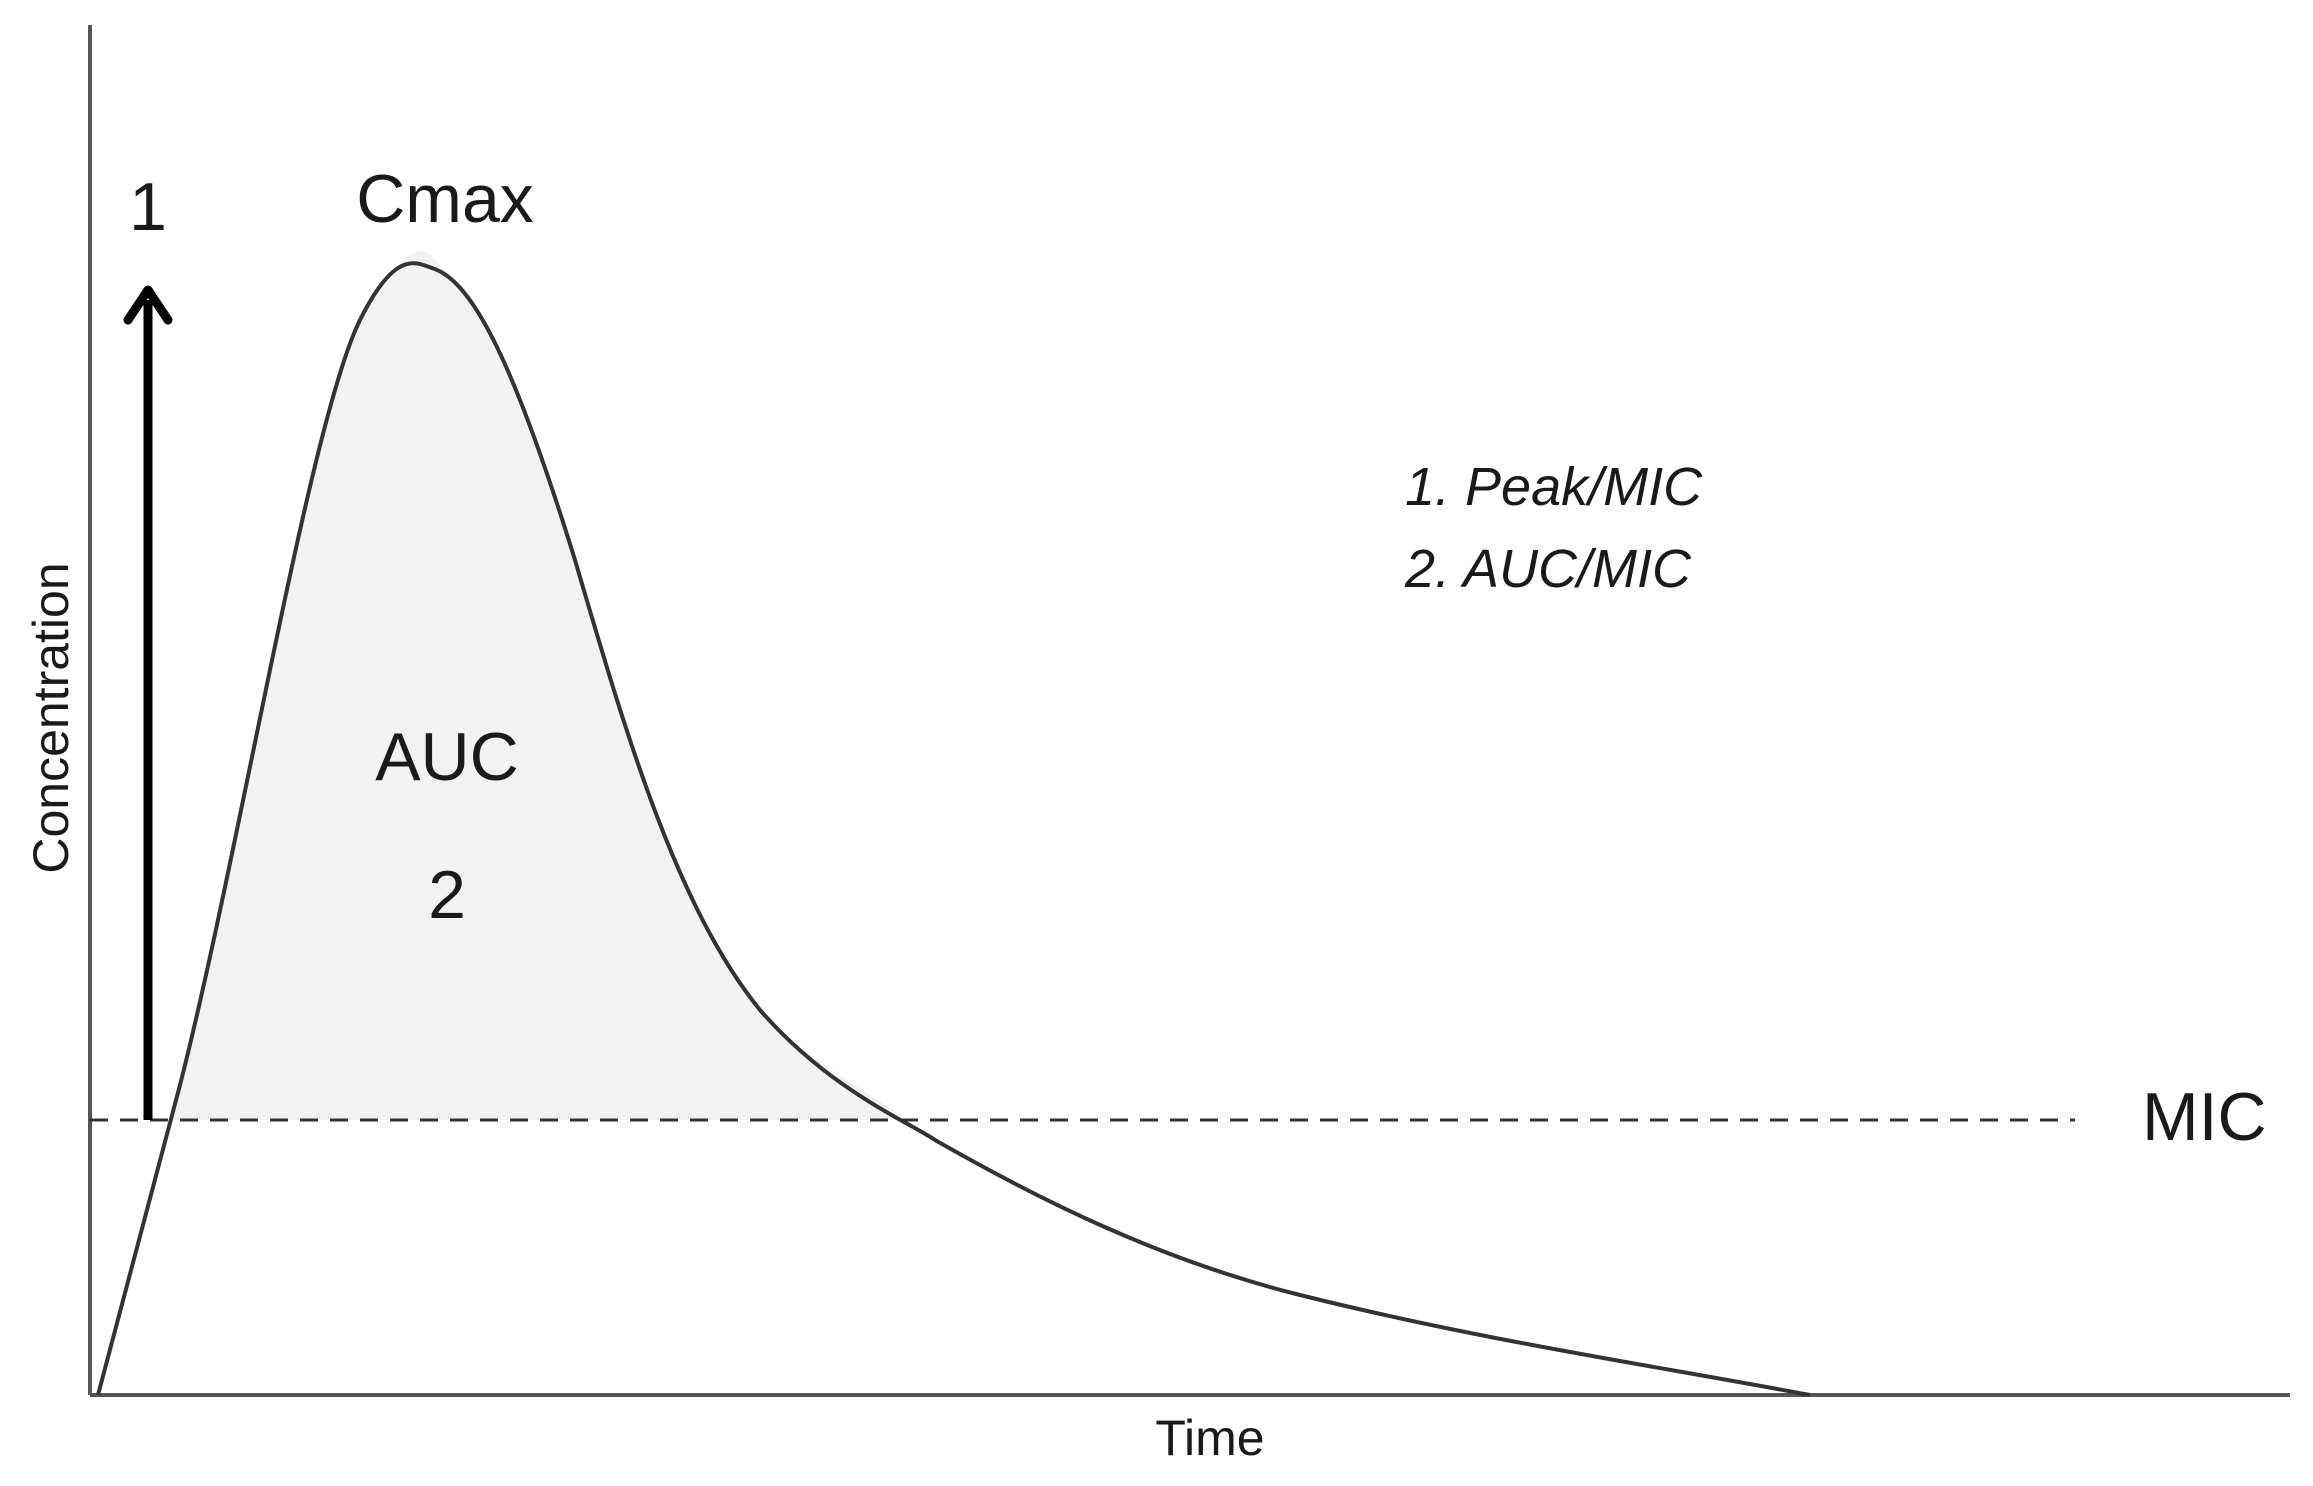 Image resolution: width=2313 pixels, height=1486 pixels. Describe the element at coordinates (51, 717) in the screenshot. I see `y-axis-label: Concentration` at that location.